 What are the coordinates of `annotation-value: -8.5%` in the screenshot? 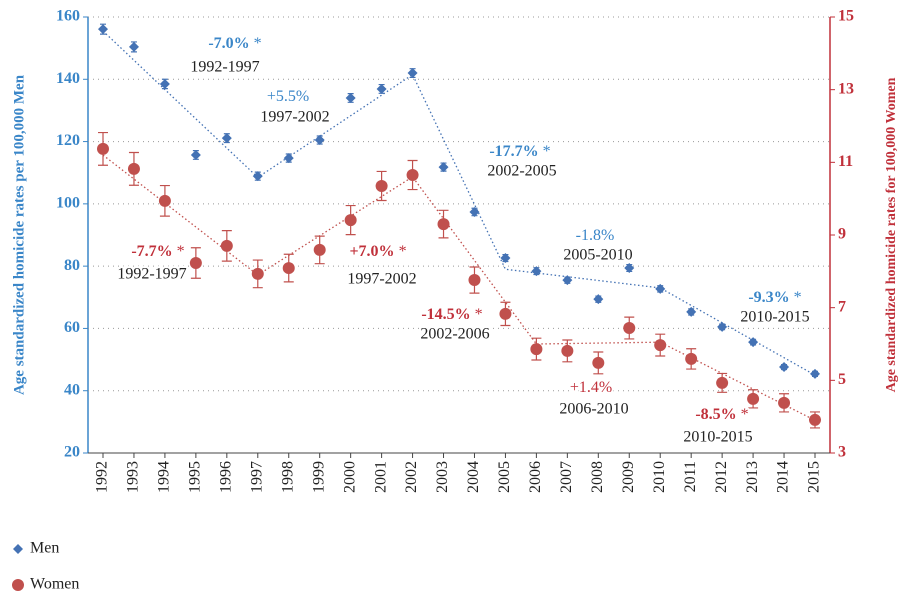 It's located at (715, 414).